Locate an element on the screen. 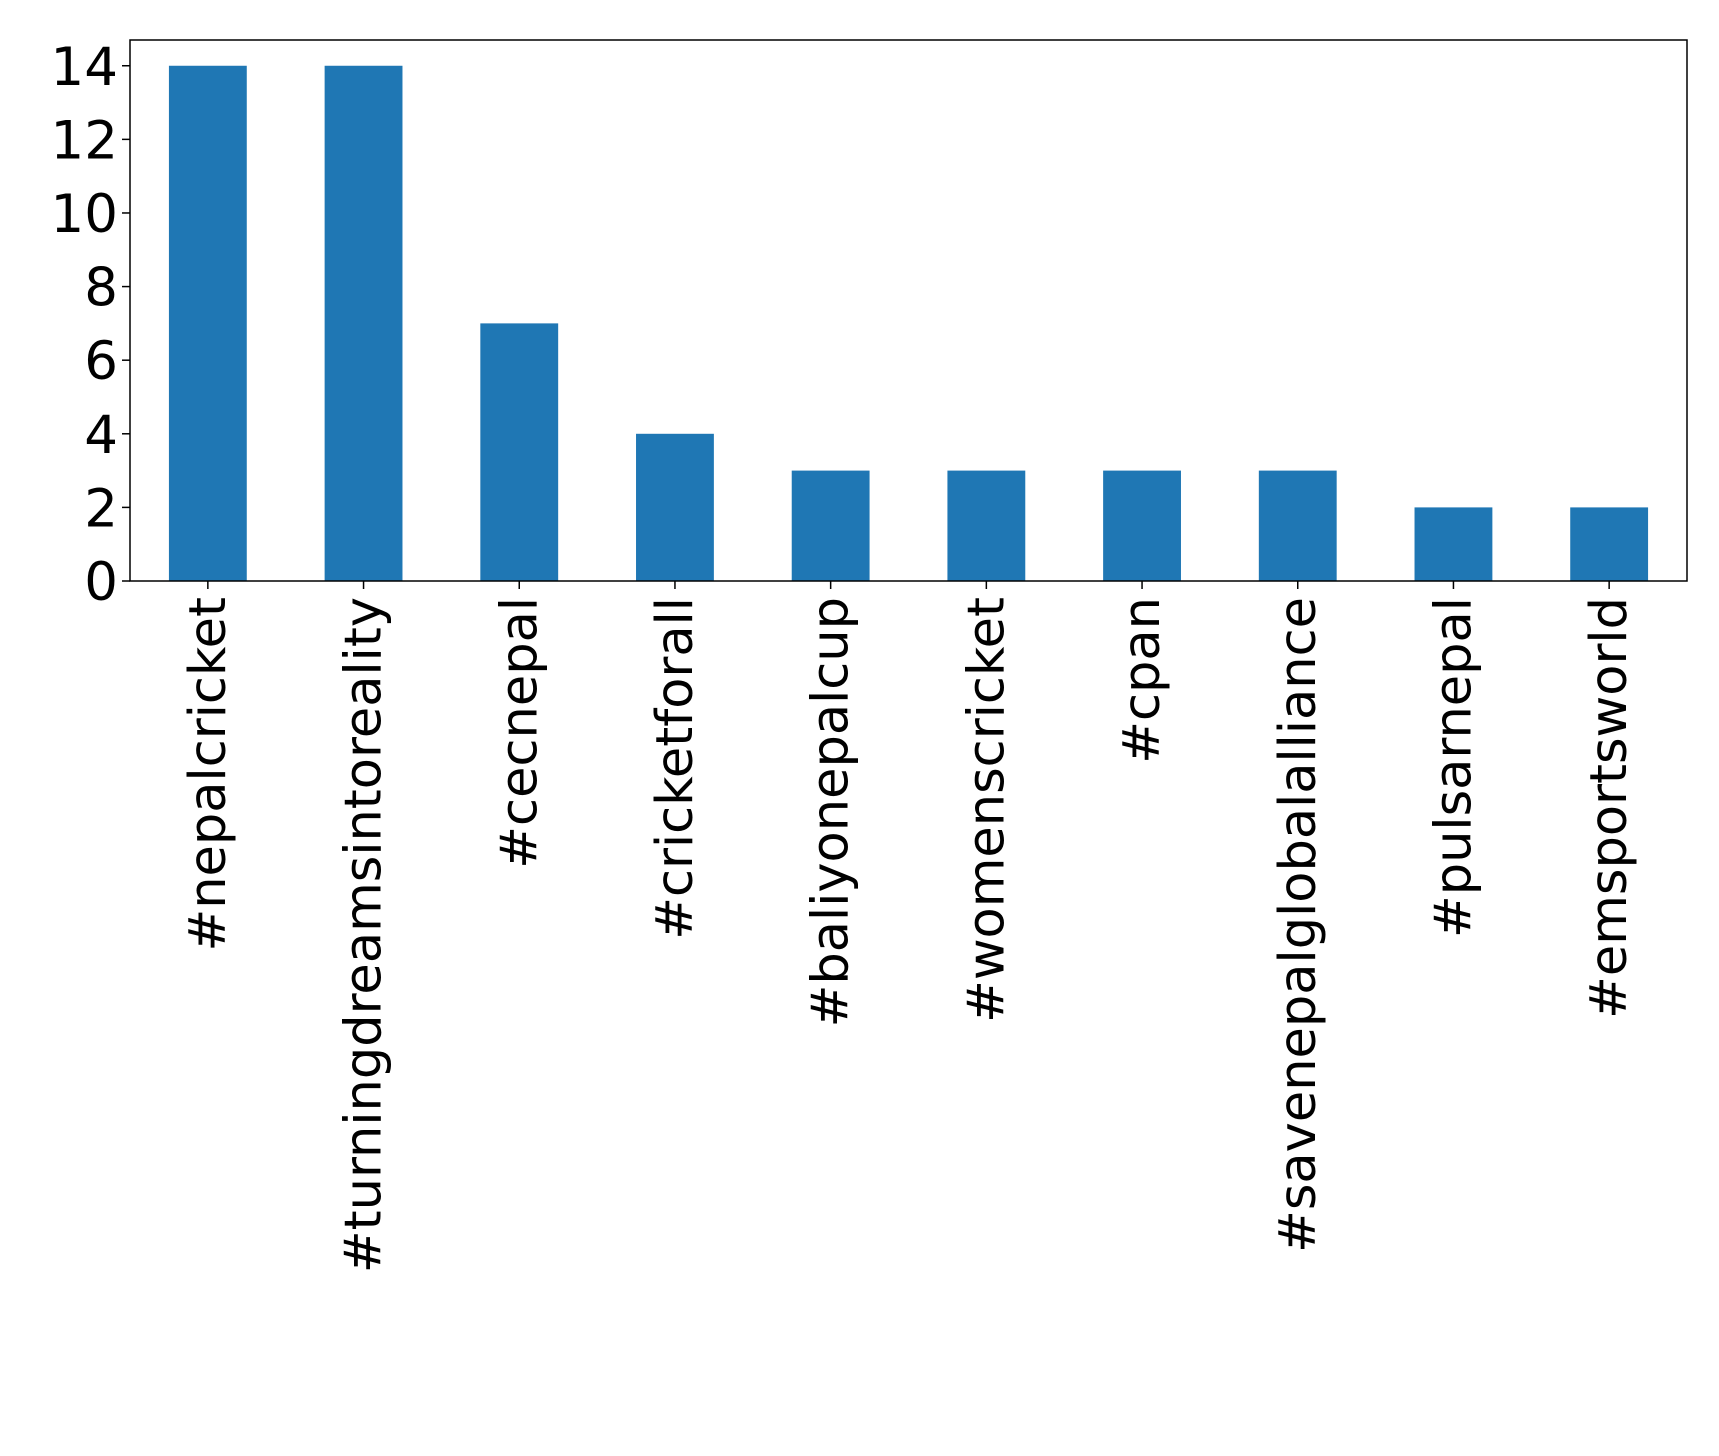 This screenshot has width=1719, height=1456. x-tick-label: #turningdreamsintoreality is located at coordinates (364, 935).